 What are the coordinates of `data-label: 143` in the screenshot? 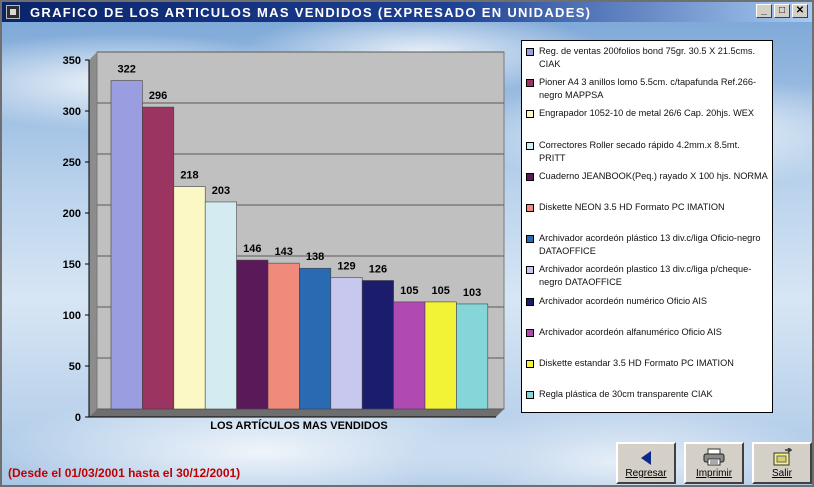 It's located at (284, 252).